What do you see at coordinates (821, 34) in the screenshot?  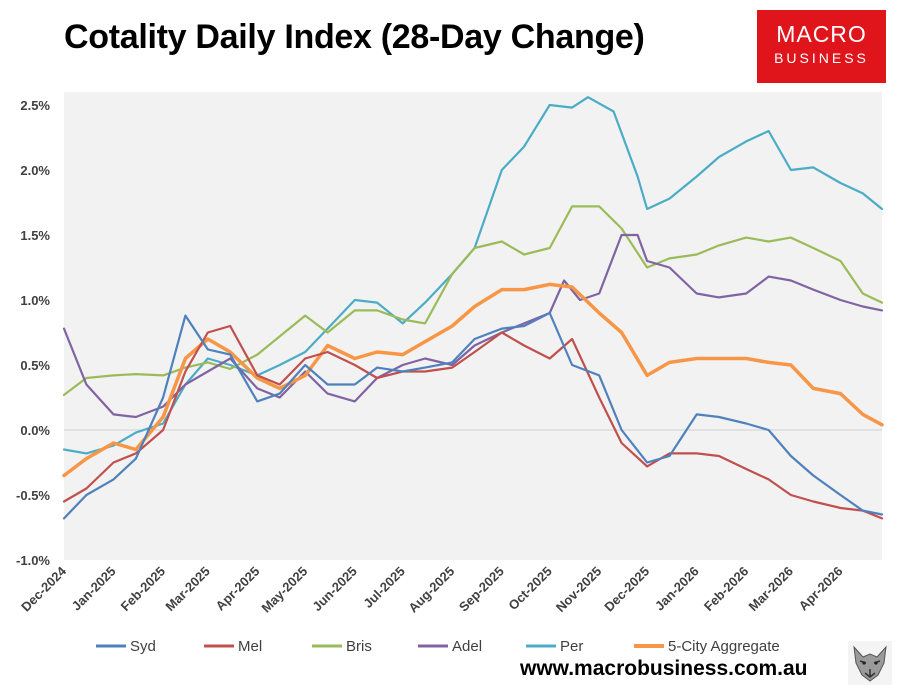 I see `logo-line1: MACRO` at bounding box center [821, 34].